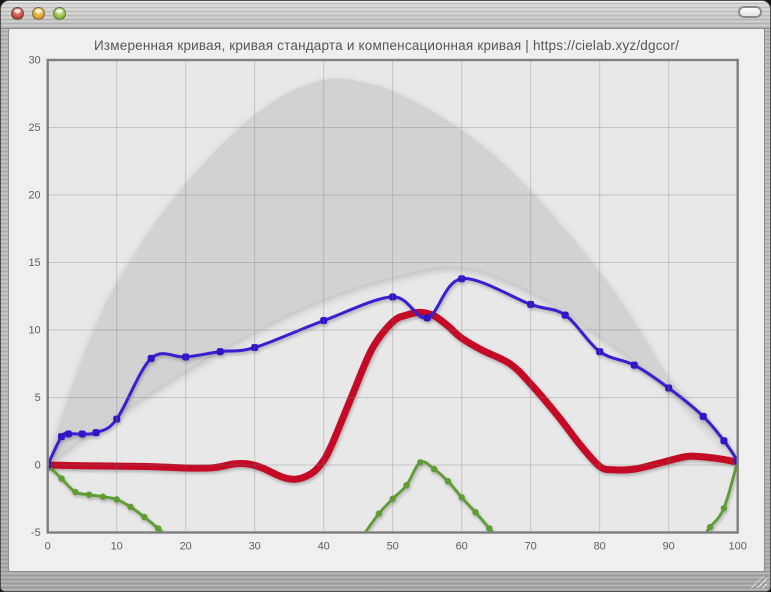 This screenshot has width=771, height=592. I want to click on svg-text: 80, so click(600, 547).